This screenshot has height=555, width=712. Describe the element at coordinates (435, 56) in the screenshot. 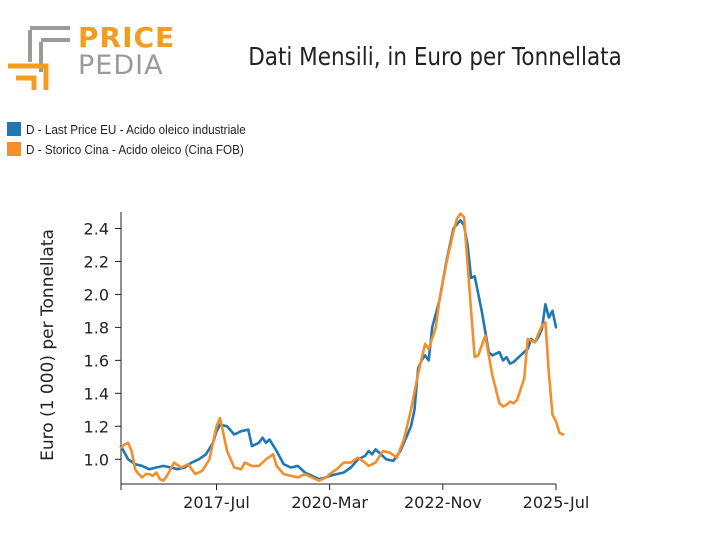

I see `chart-title: Dati Mensili, in Euro per Tonnellata` at that location.